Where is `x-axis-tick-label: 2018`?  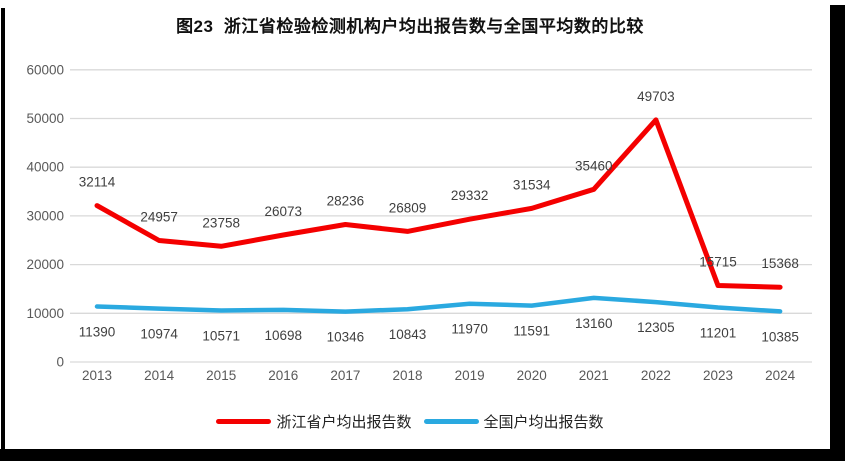
x-axis-tick-label: 2018 is located at coordinates (407, 375).